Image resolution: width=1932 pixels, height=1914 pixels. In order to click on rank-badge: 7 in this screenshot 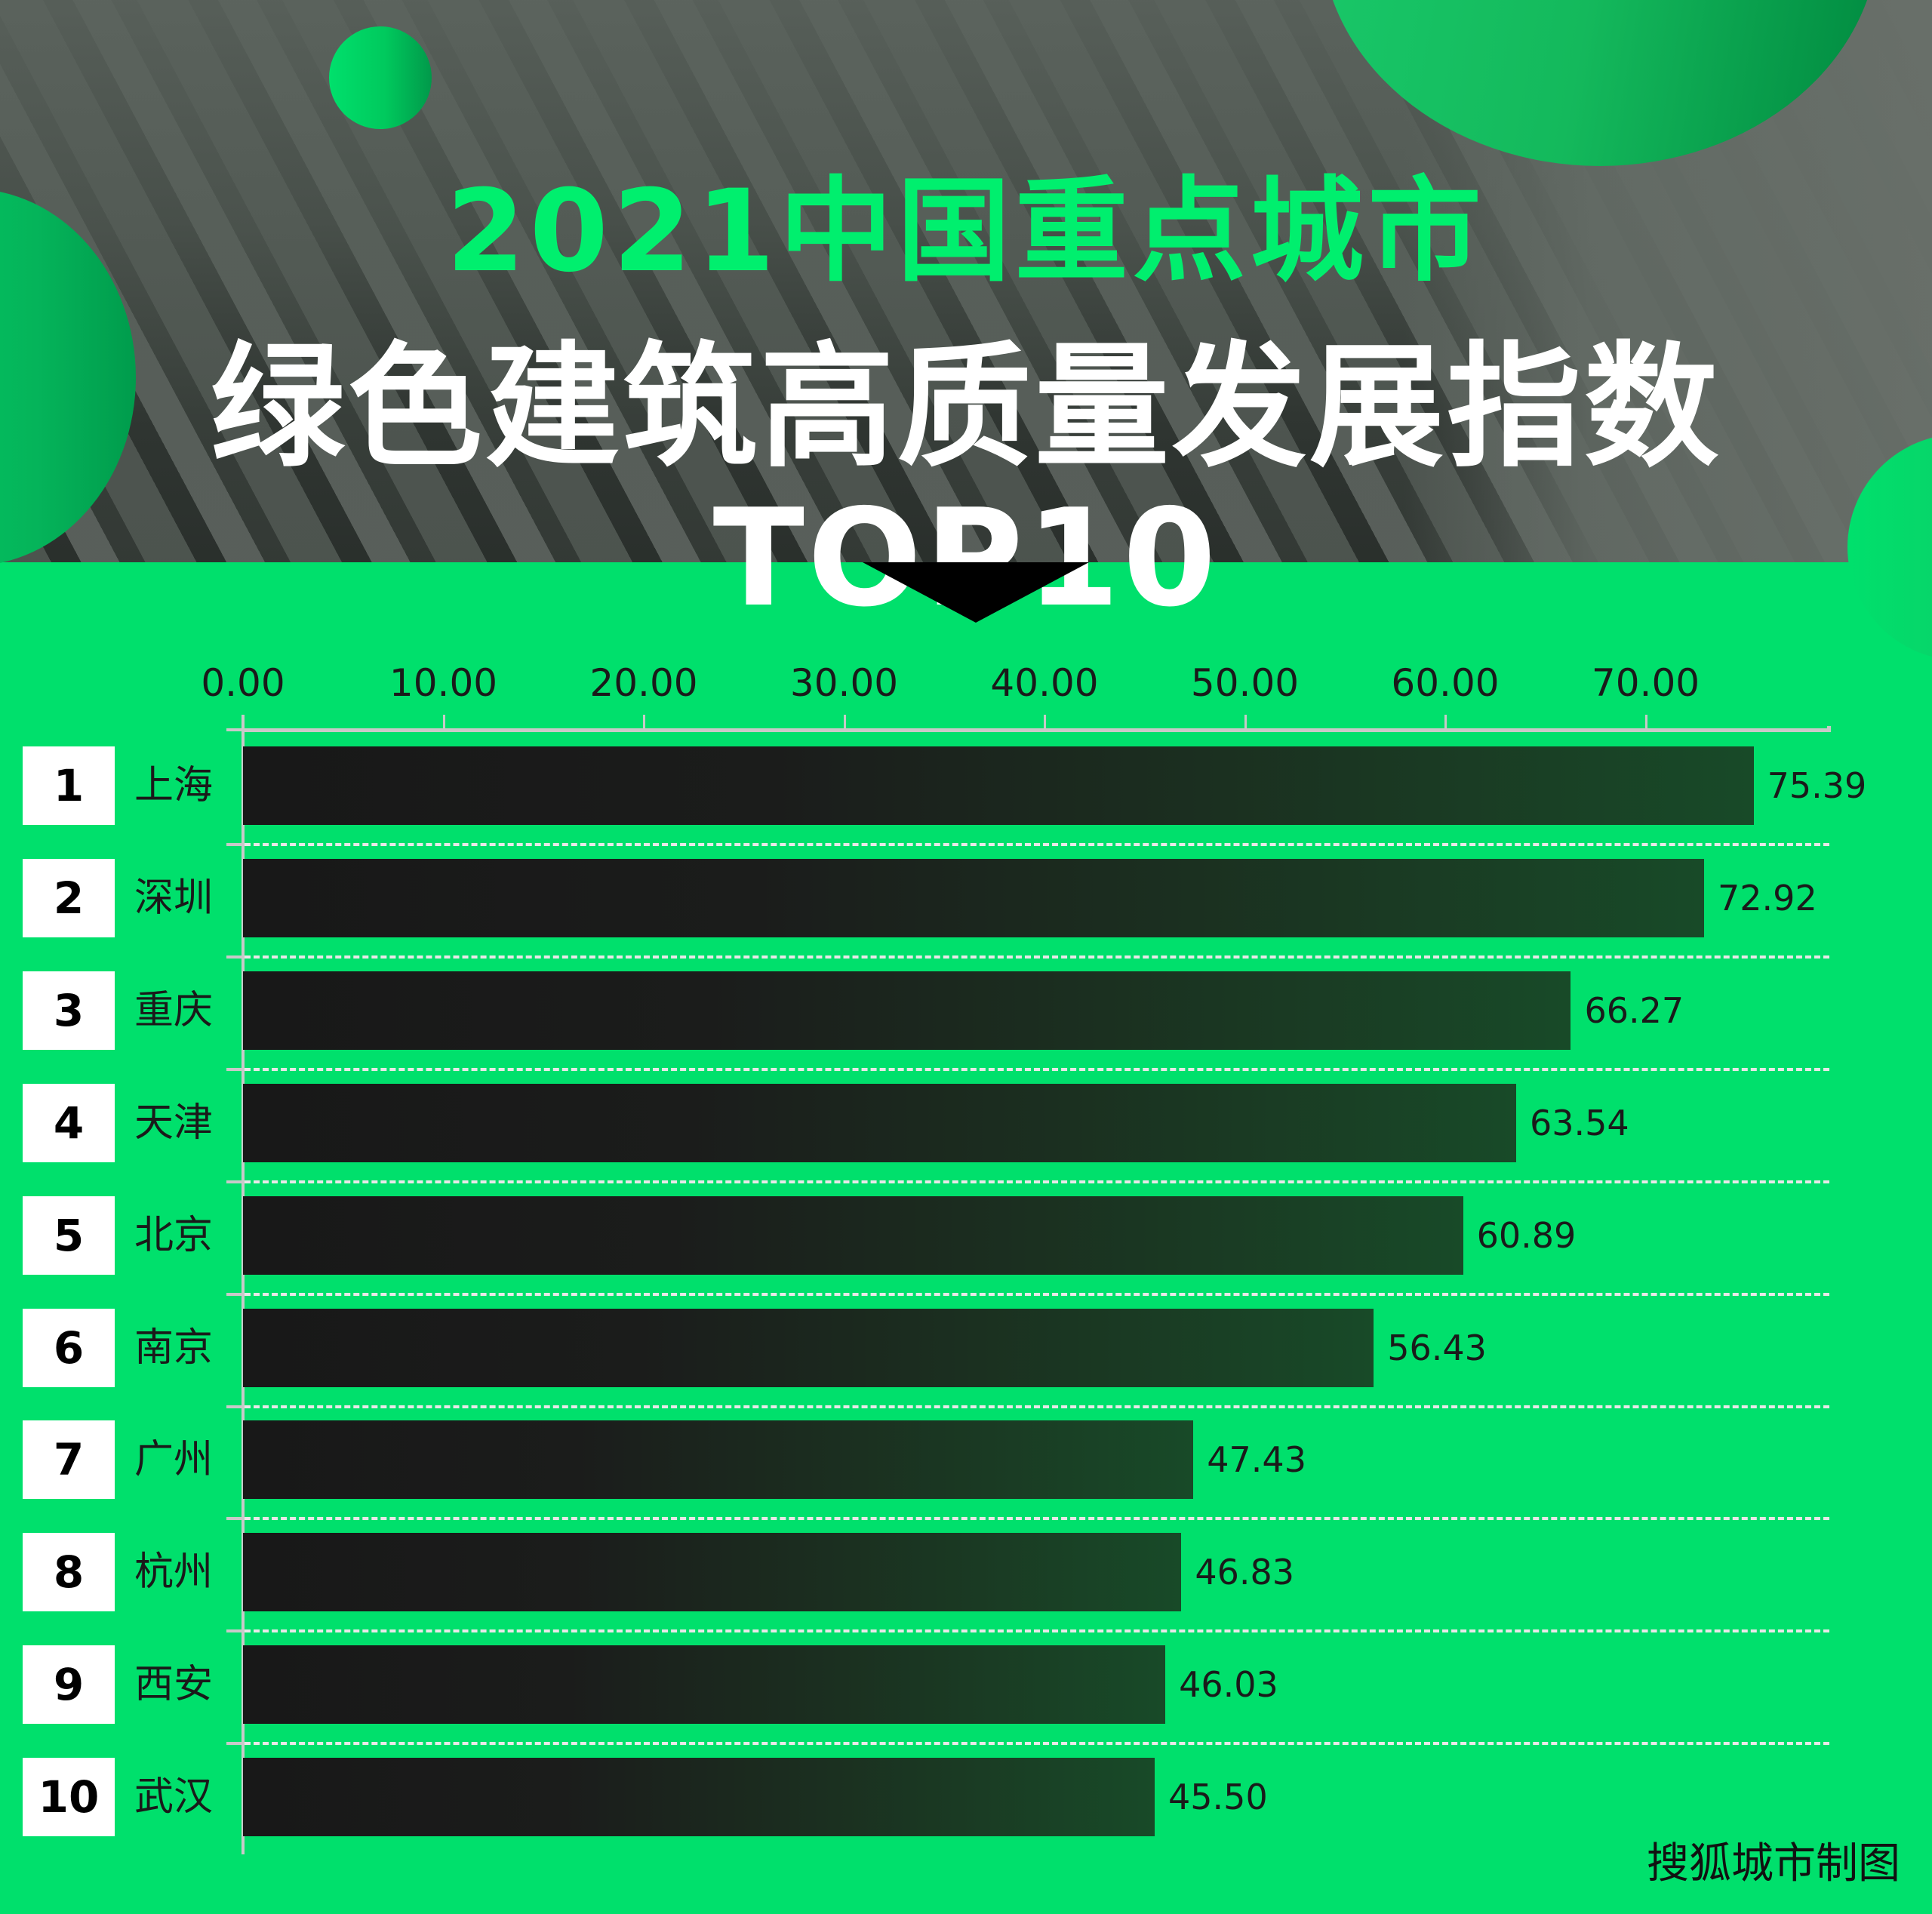, I will do `click(69, 1460)`.